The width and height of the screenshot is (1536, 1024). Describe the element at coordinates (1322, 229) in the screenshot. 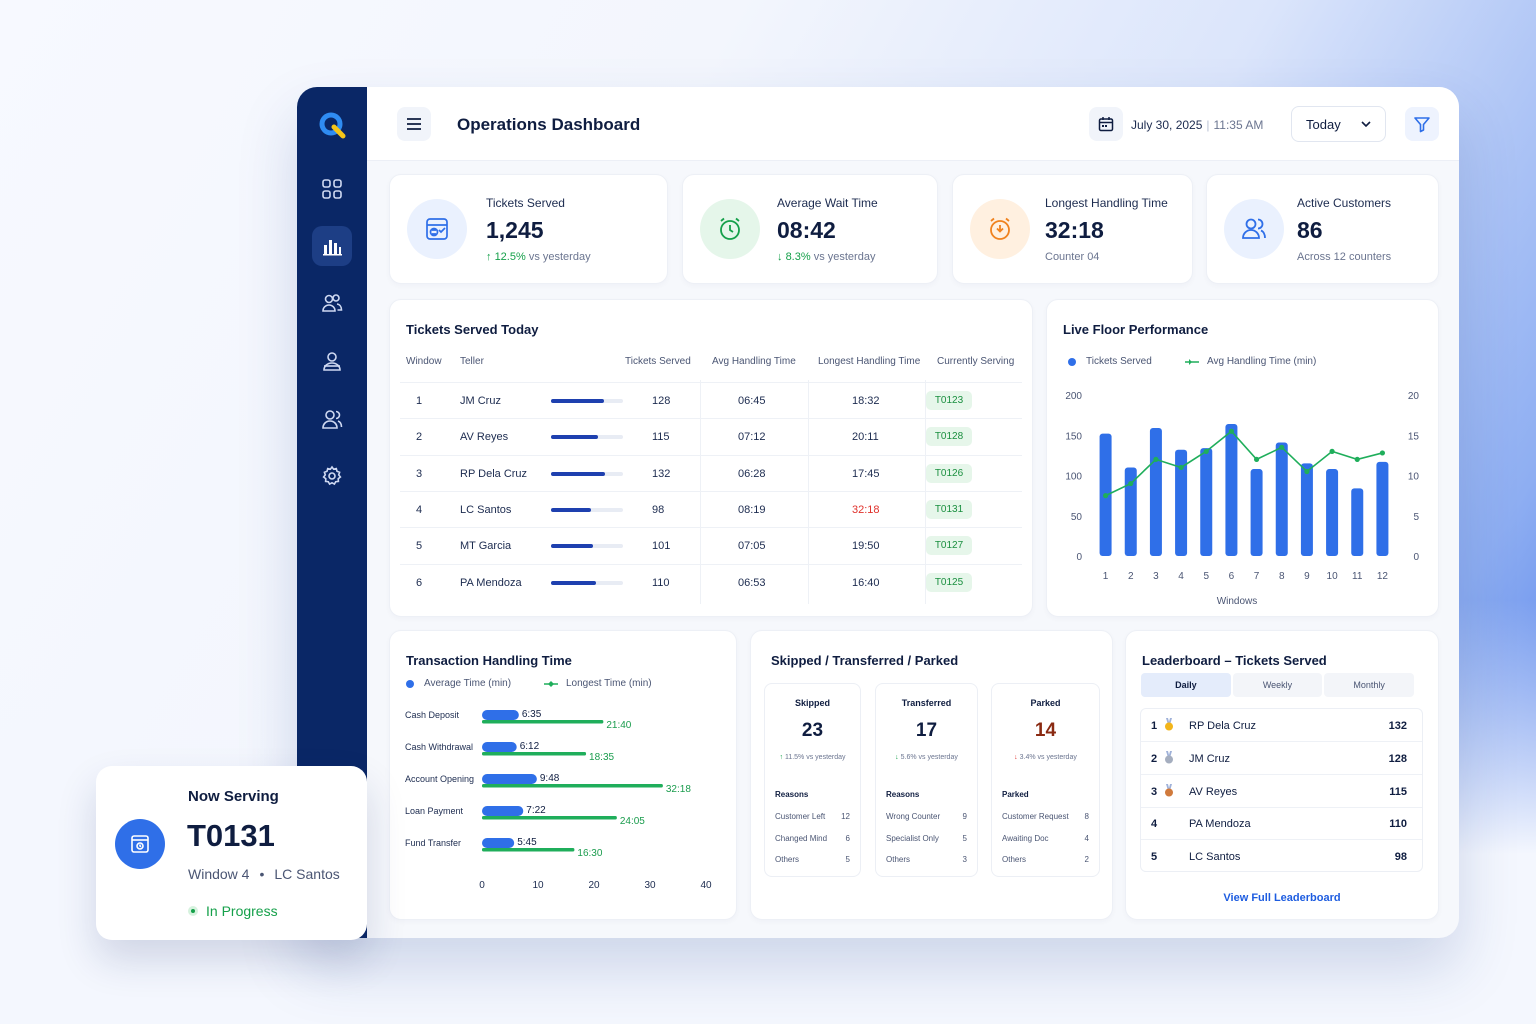

I see `kpi-active-customers: Active Customers 86 Across 12 counters` at that location.